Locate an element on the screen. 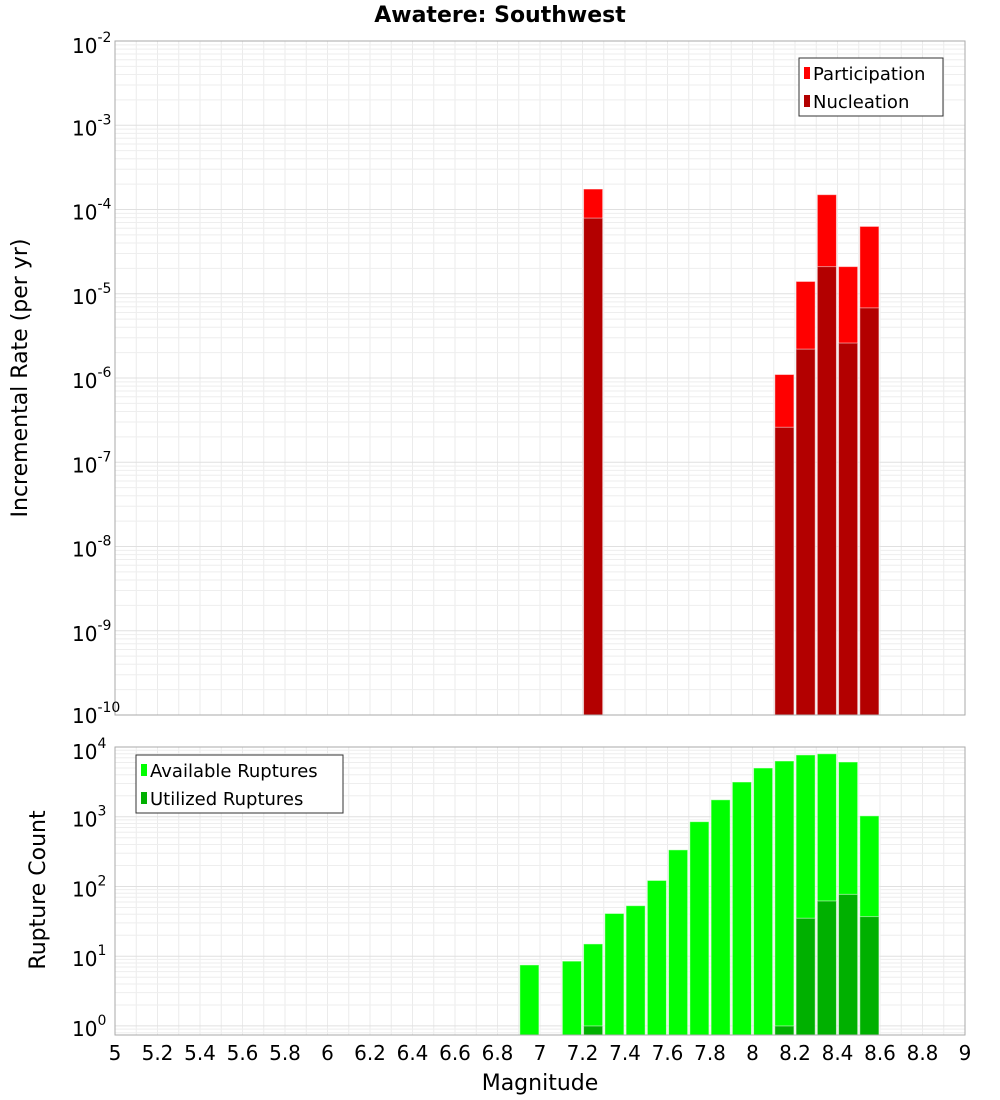 This screenshot has width=1000, height=1100. x-tick-label: 8.8 is located at coordinates (923, 1053).